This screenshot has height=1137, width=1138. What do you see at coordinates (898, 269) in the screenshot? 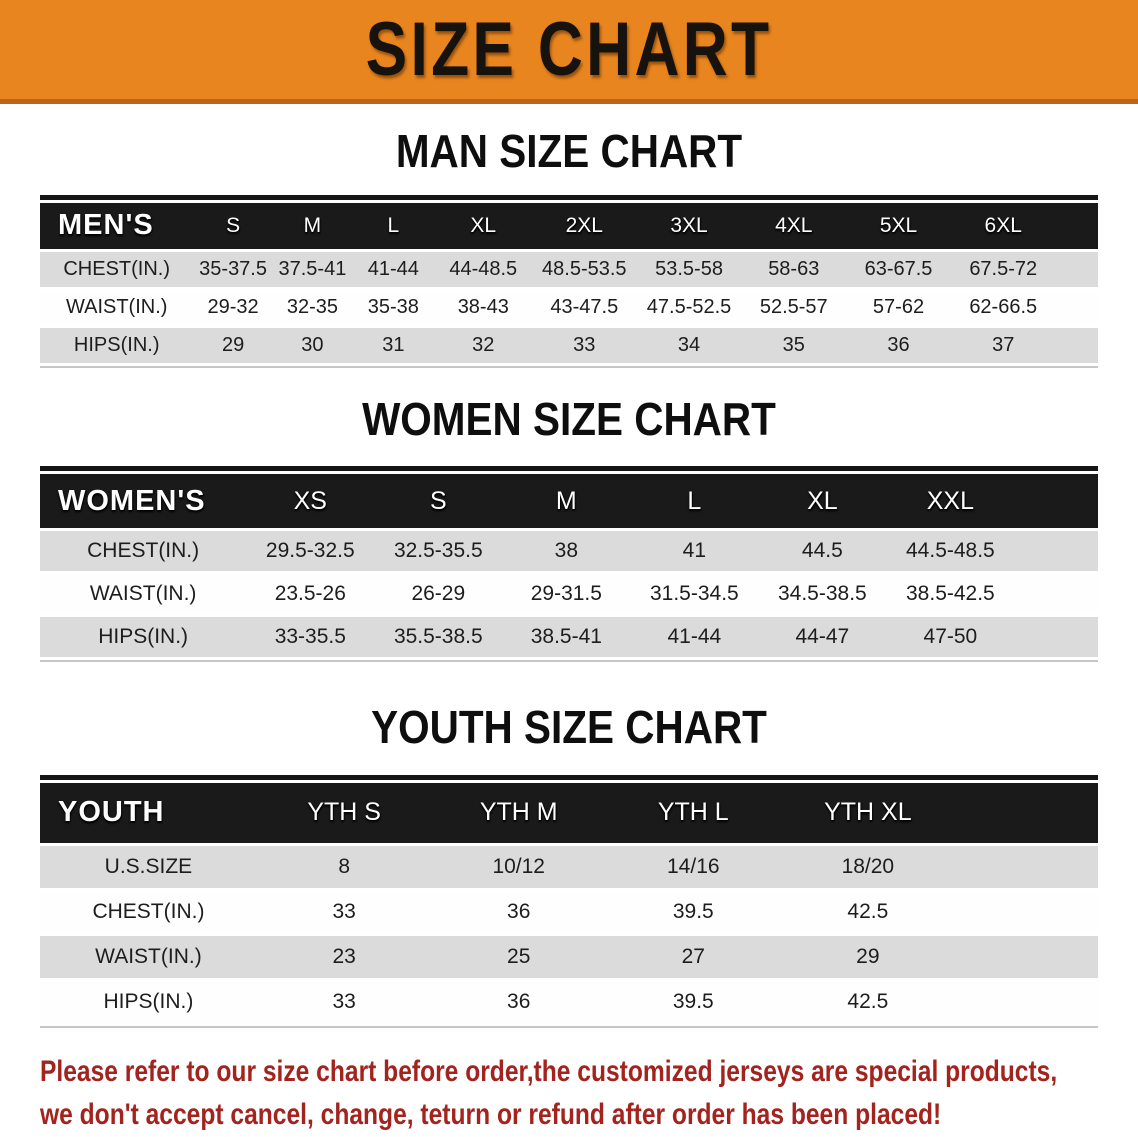
I see `size-value-cell: 63-67.5` at bounding box center [898, 269].